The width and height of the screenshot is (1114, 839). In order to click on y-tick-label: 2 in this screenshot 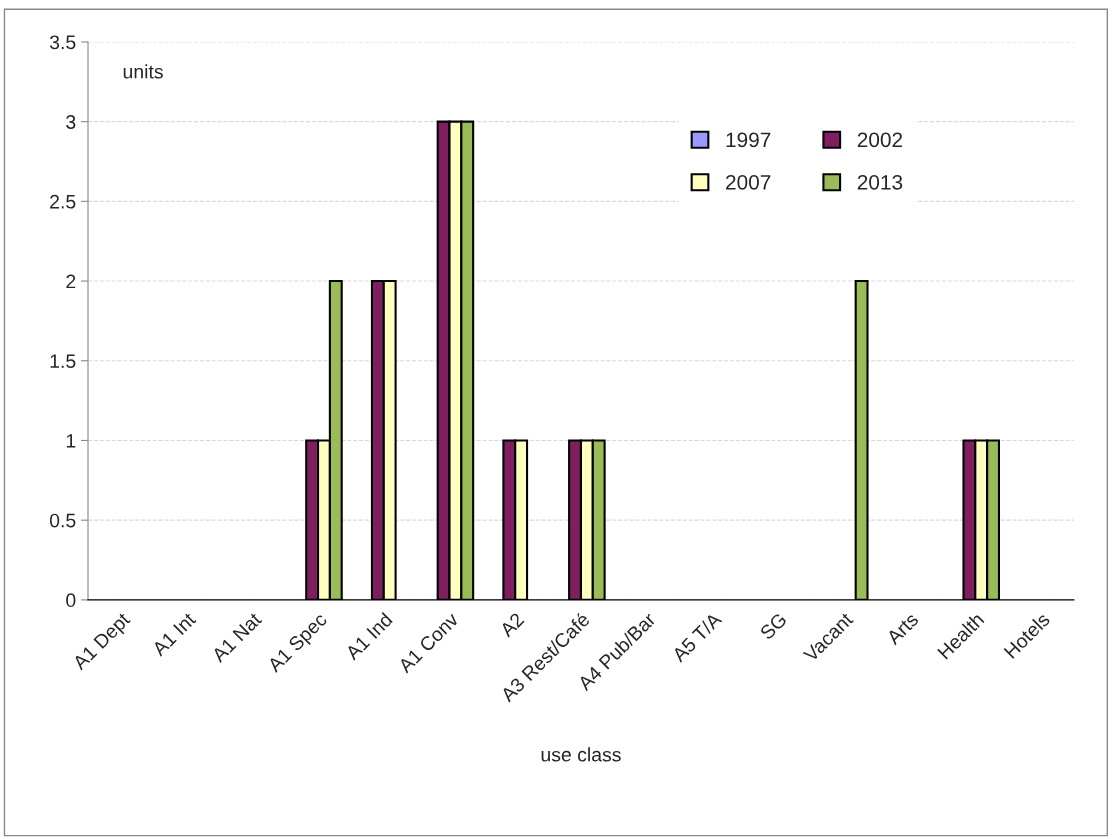, I will do `click(71, 281)`.